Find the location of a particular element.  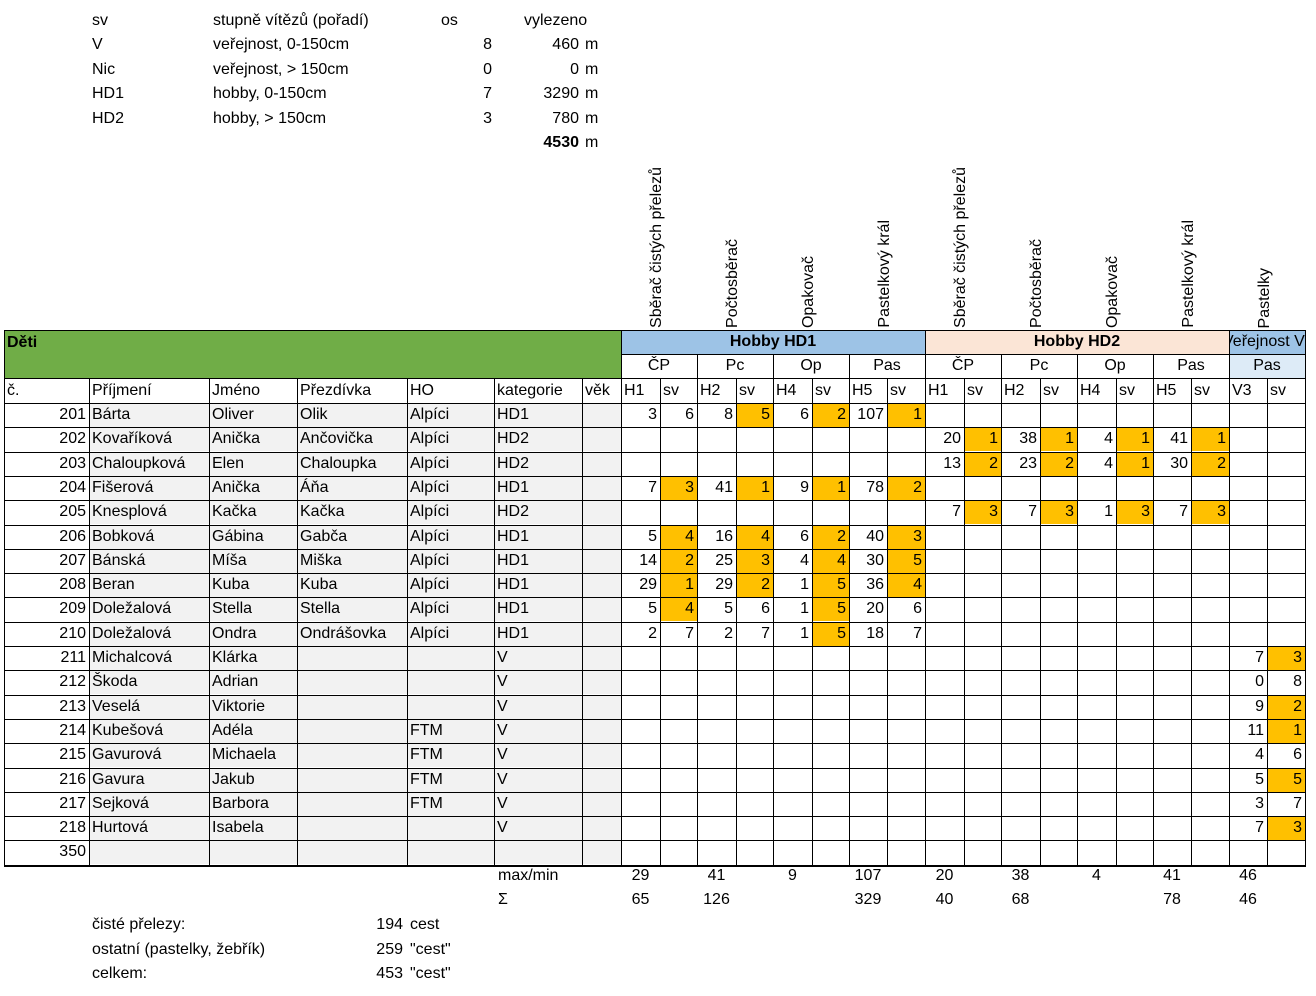

maxmin-value: 4 is located at coordinates (1096, 875).